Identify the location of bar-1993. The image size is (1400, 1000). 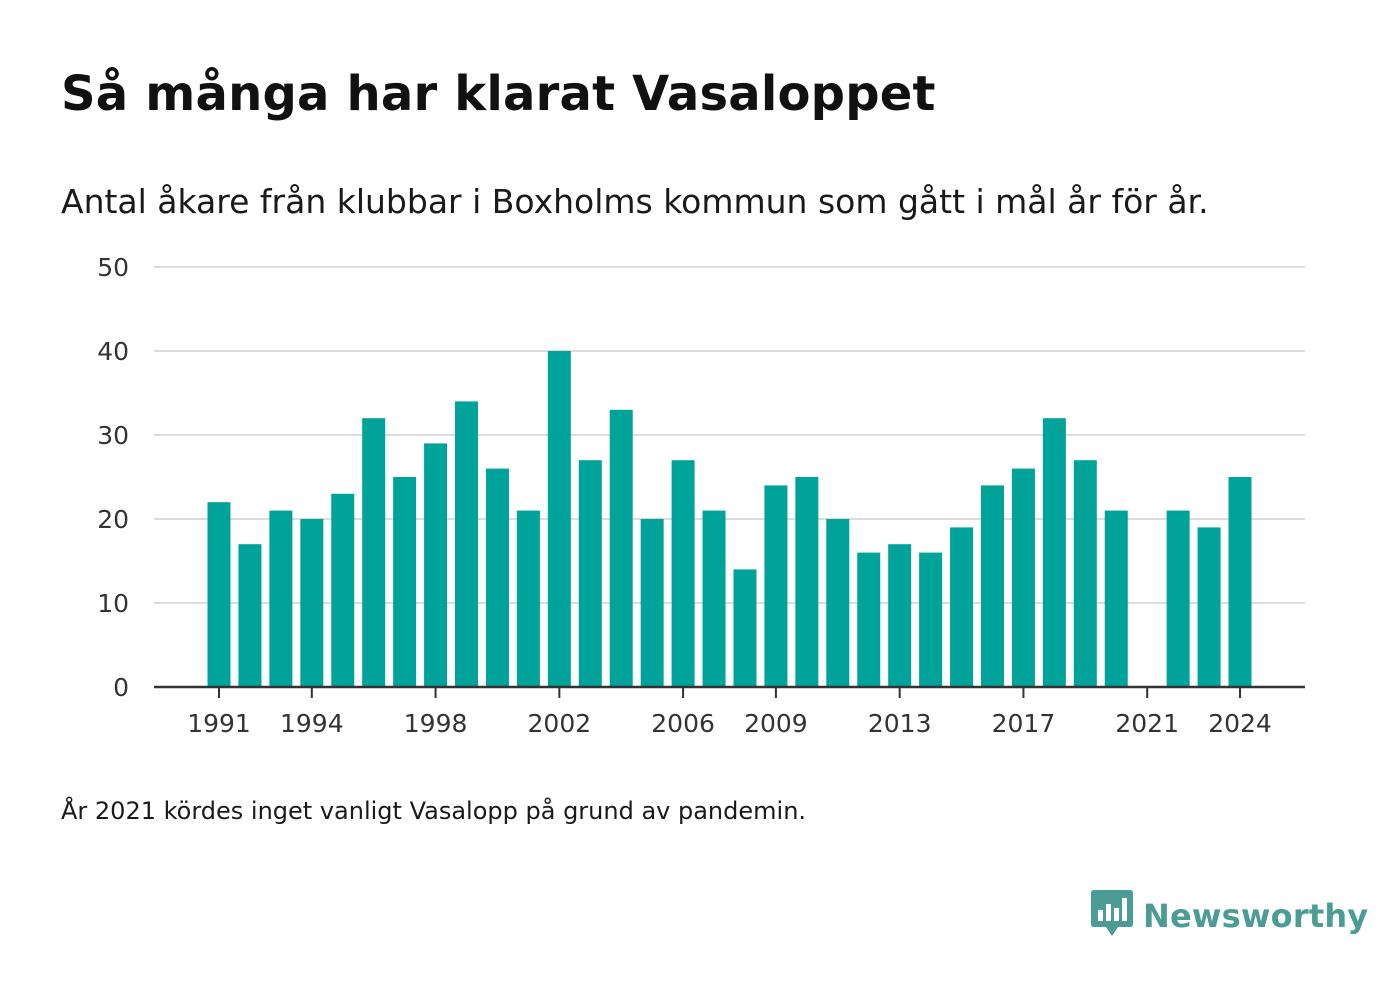
(281, 598).